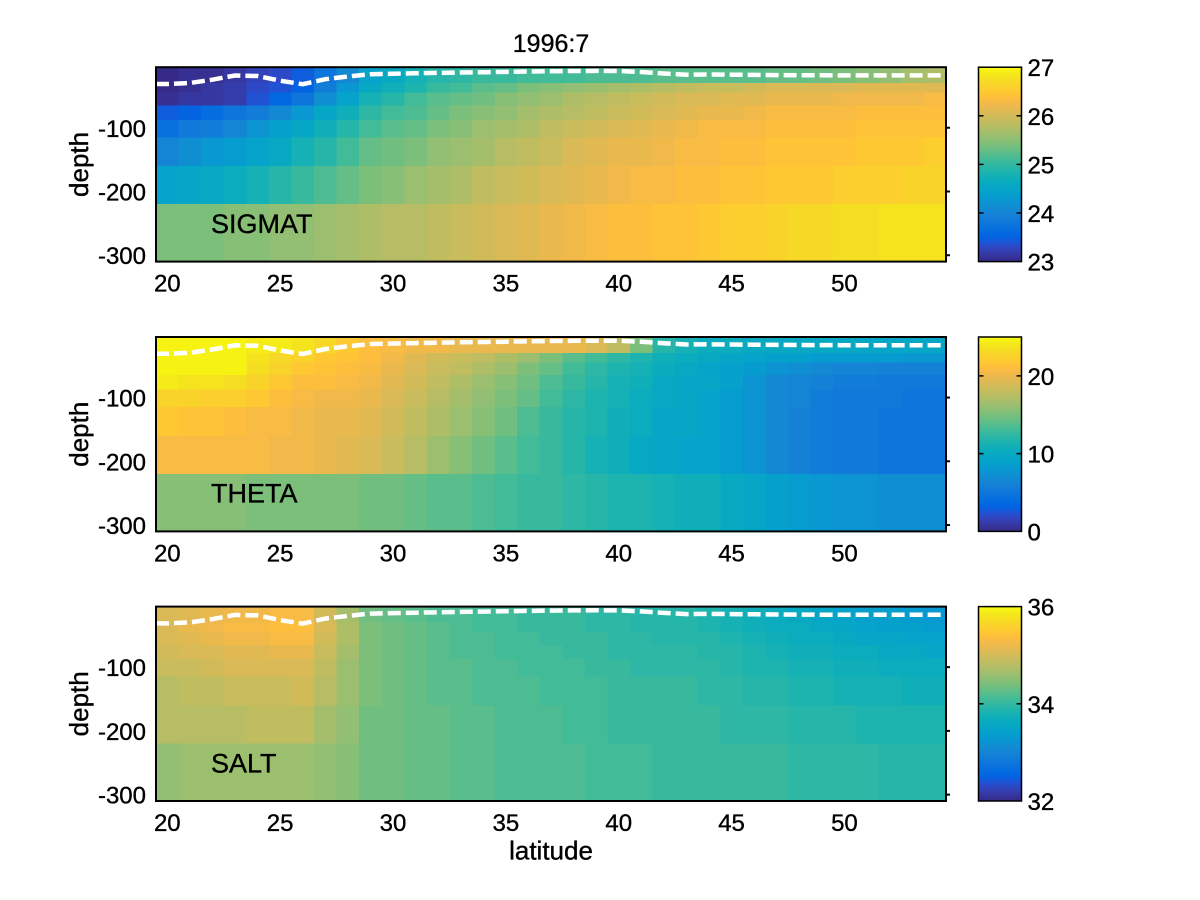 The height and width of the screenshot is (900, 1200). I want to click on svg-text: SIGMAT, so click(262, 224).